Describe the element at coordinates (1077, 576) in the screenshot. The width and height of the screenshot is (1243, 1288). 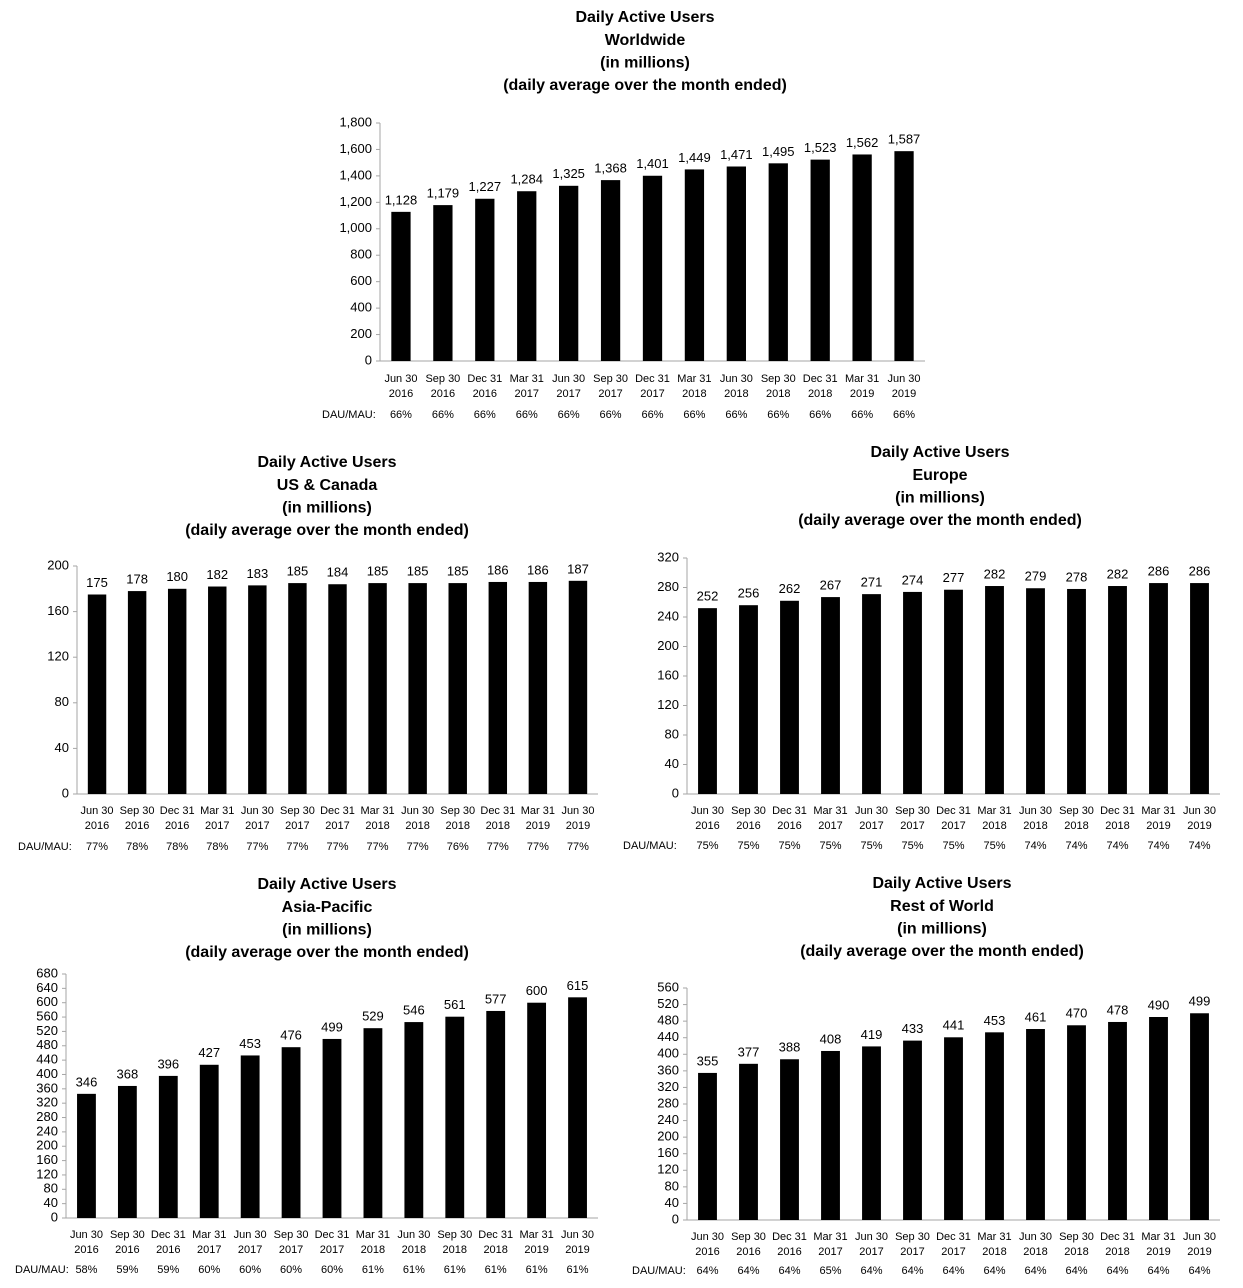
I see `value-label: 278` at that location.